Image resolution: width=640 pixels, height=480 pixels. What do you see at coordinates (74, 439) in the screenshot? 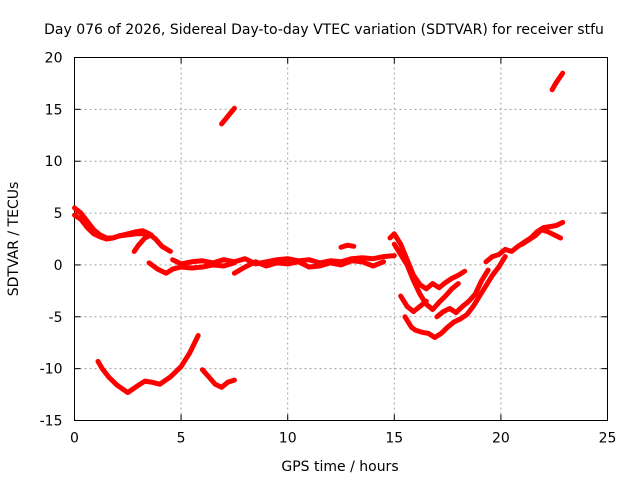
I see `x-tick-label: 0` at bounding box center [74, 439].